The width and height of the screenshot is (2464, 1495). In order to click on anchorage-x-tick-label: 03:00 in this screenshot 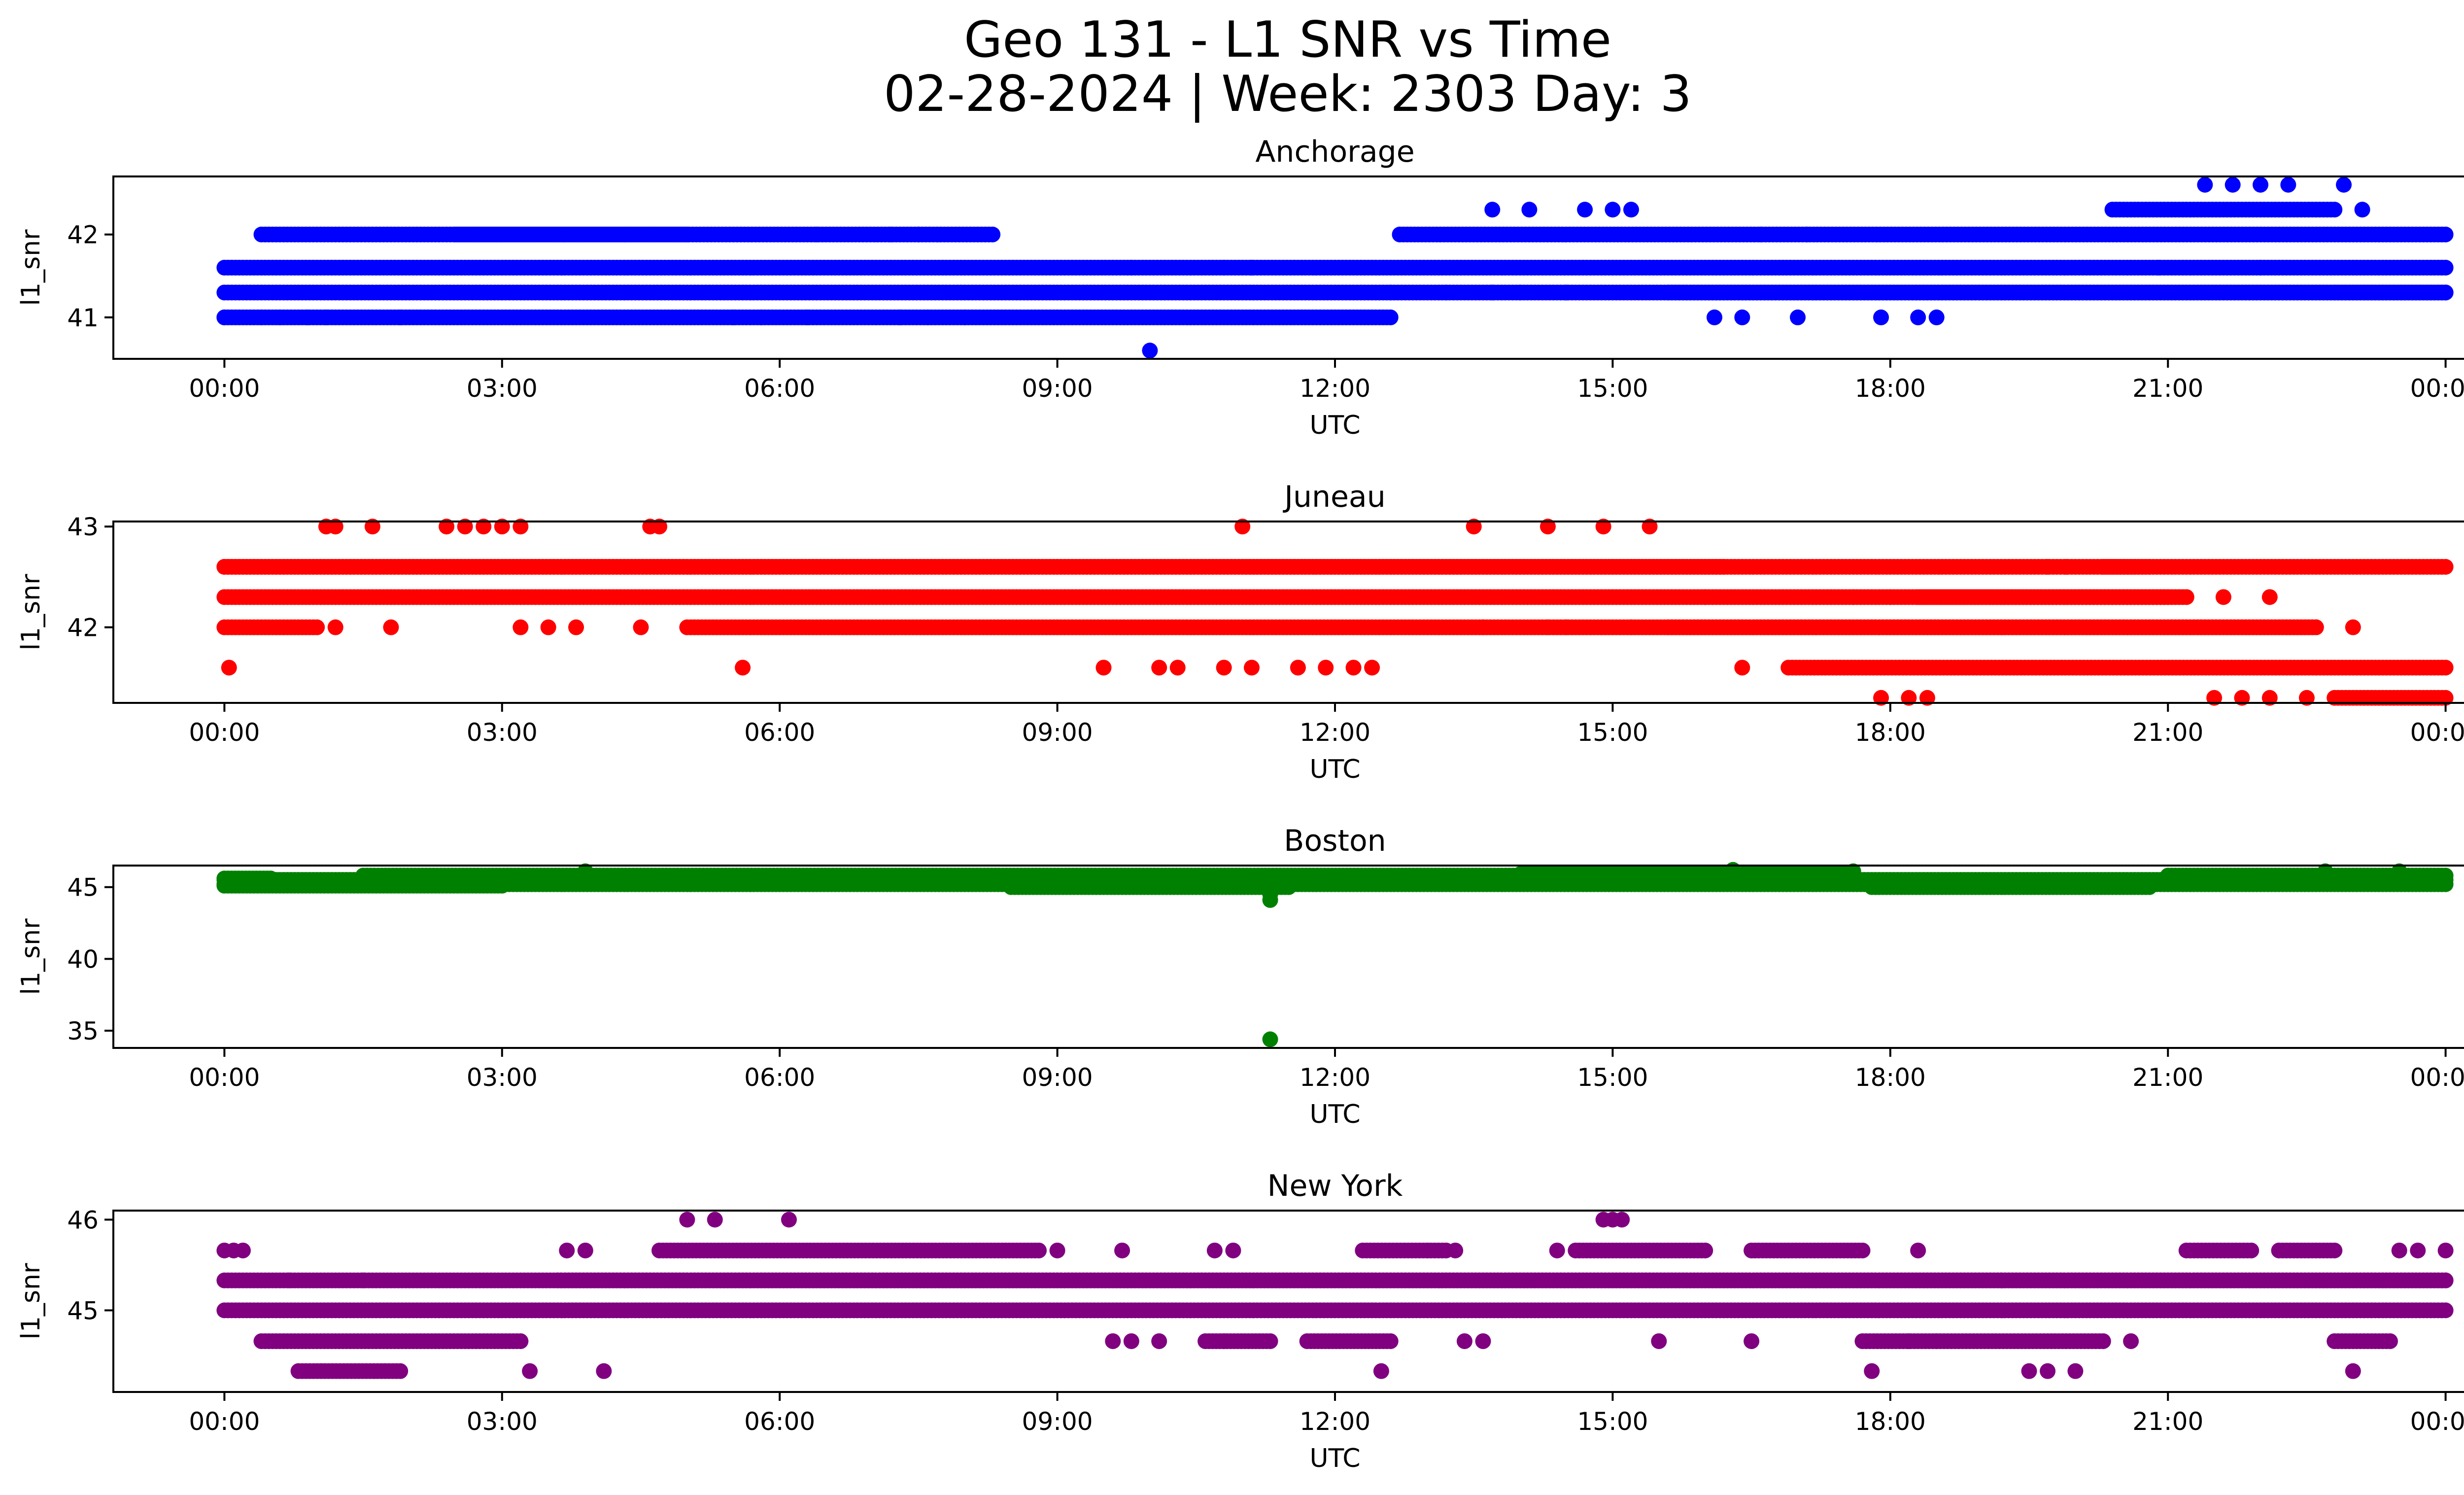, I will do `click(502, 388)`.